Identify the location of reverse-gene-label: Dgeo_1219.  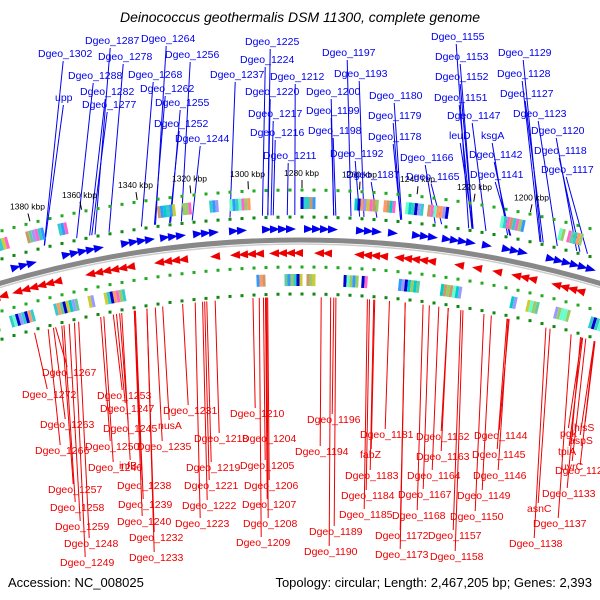
(213, 468).